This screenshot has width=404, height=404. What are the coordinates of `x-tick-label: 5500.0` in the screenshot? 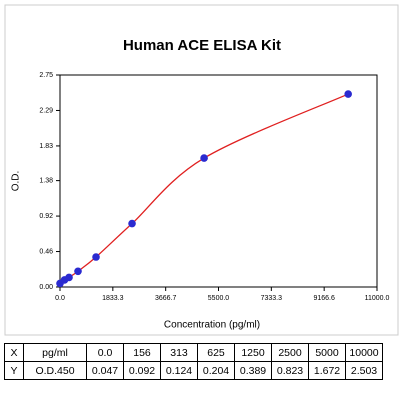 It's located at (219, 298).